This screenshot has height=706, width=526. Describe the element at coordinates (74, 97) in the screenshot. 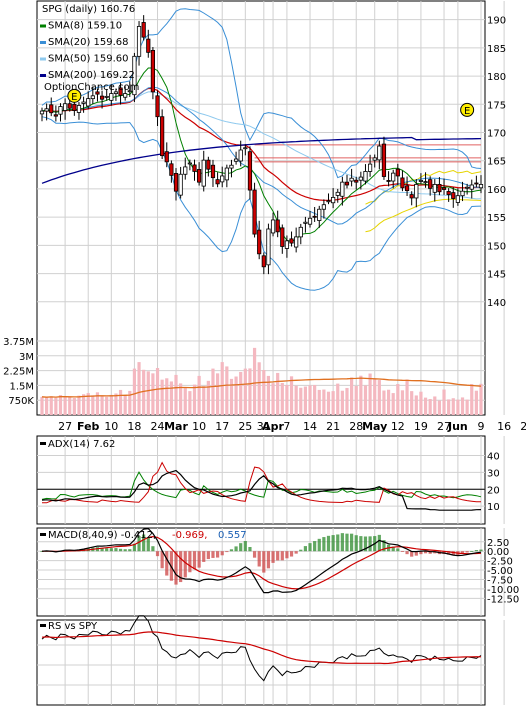

I see `earnings-marker-label: E` at that location.